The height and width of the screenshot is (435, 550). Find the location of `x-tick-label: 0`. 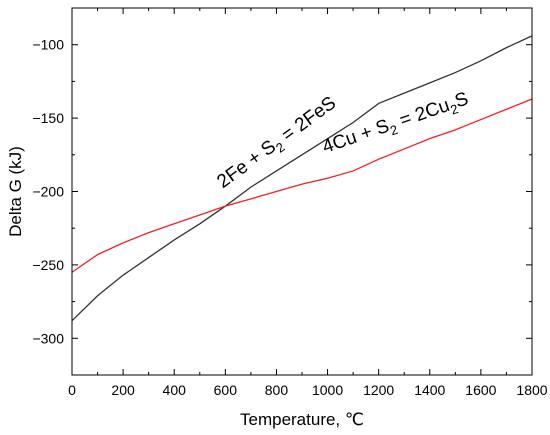

x-tick-label: 0 is located at coordinates (72, 390).